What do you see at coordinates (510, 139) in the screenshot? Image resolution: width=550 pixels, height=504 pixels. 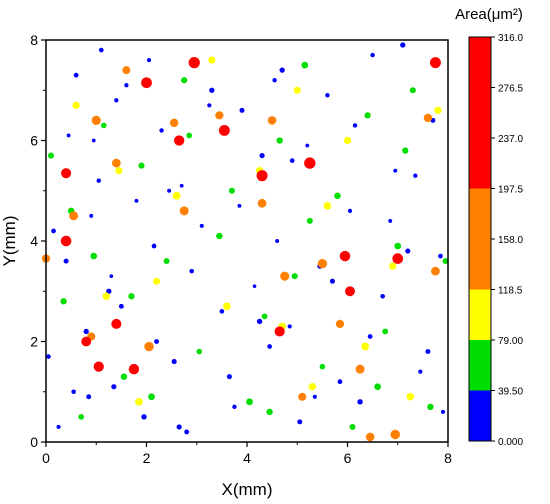 I see `colorbar-label: 237.0` at bounding box center [510, 139].